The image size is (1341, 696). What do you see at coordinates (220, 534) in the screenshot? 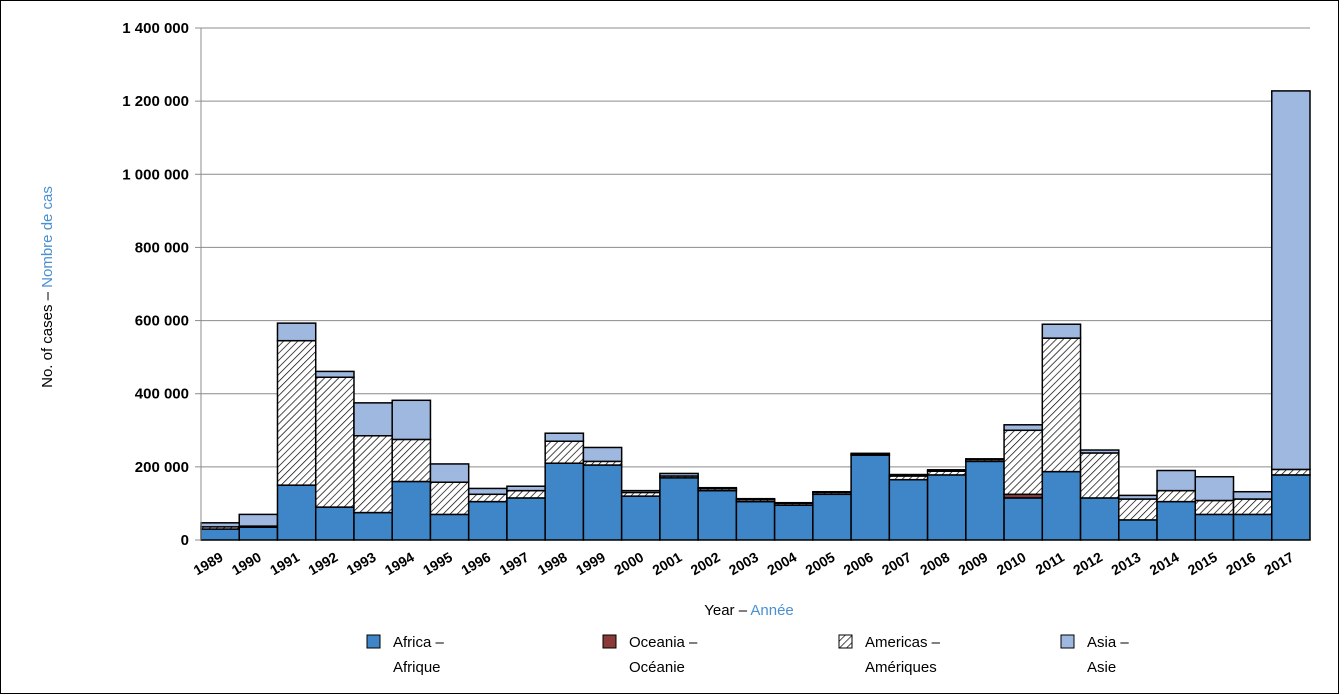
I see `bar-africa-1989` at bounding box center [220, 534].